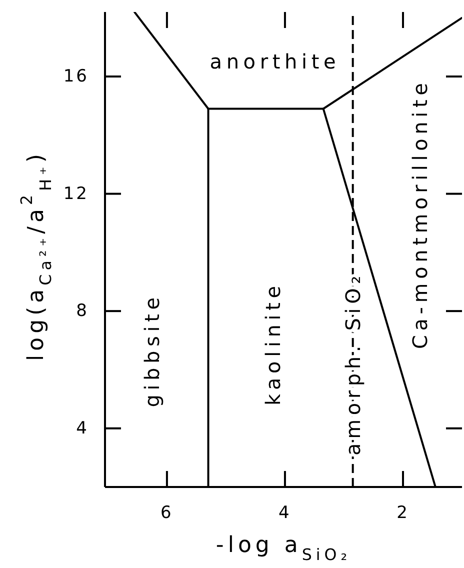 The height and width of the screenshot is (568, 464). Describe the element at coordinates (284, 548) in the screenshot. I see `x-axis-title: -log a$_{SiO₂}$` at that location.